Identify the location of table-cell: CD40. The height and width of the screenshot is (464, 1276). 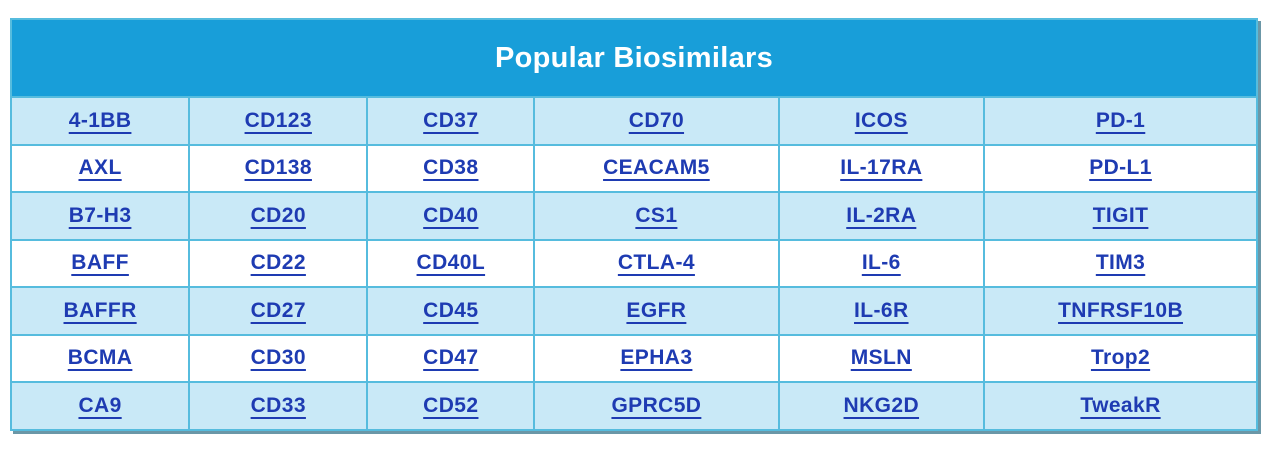
(451, 216).